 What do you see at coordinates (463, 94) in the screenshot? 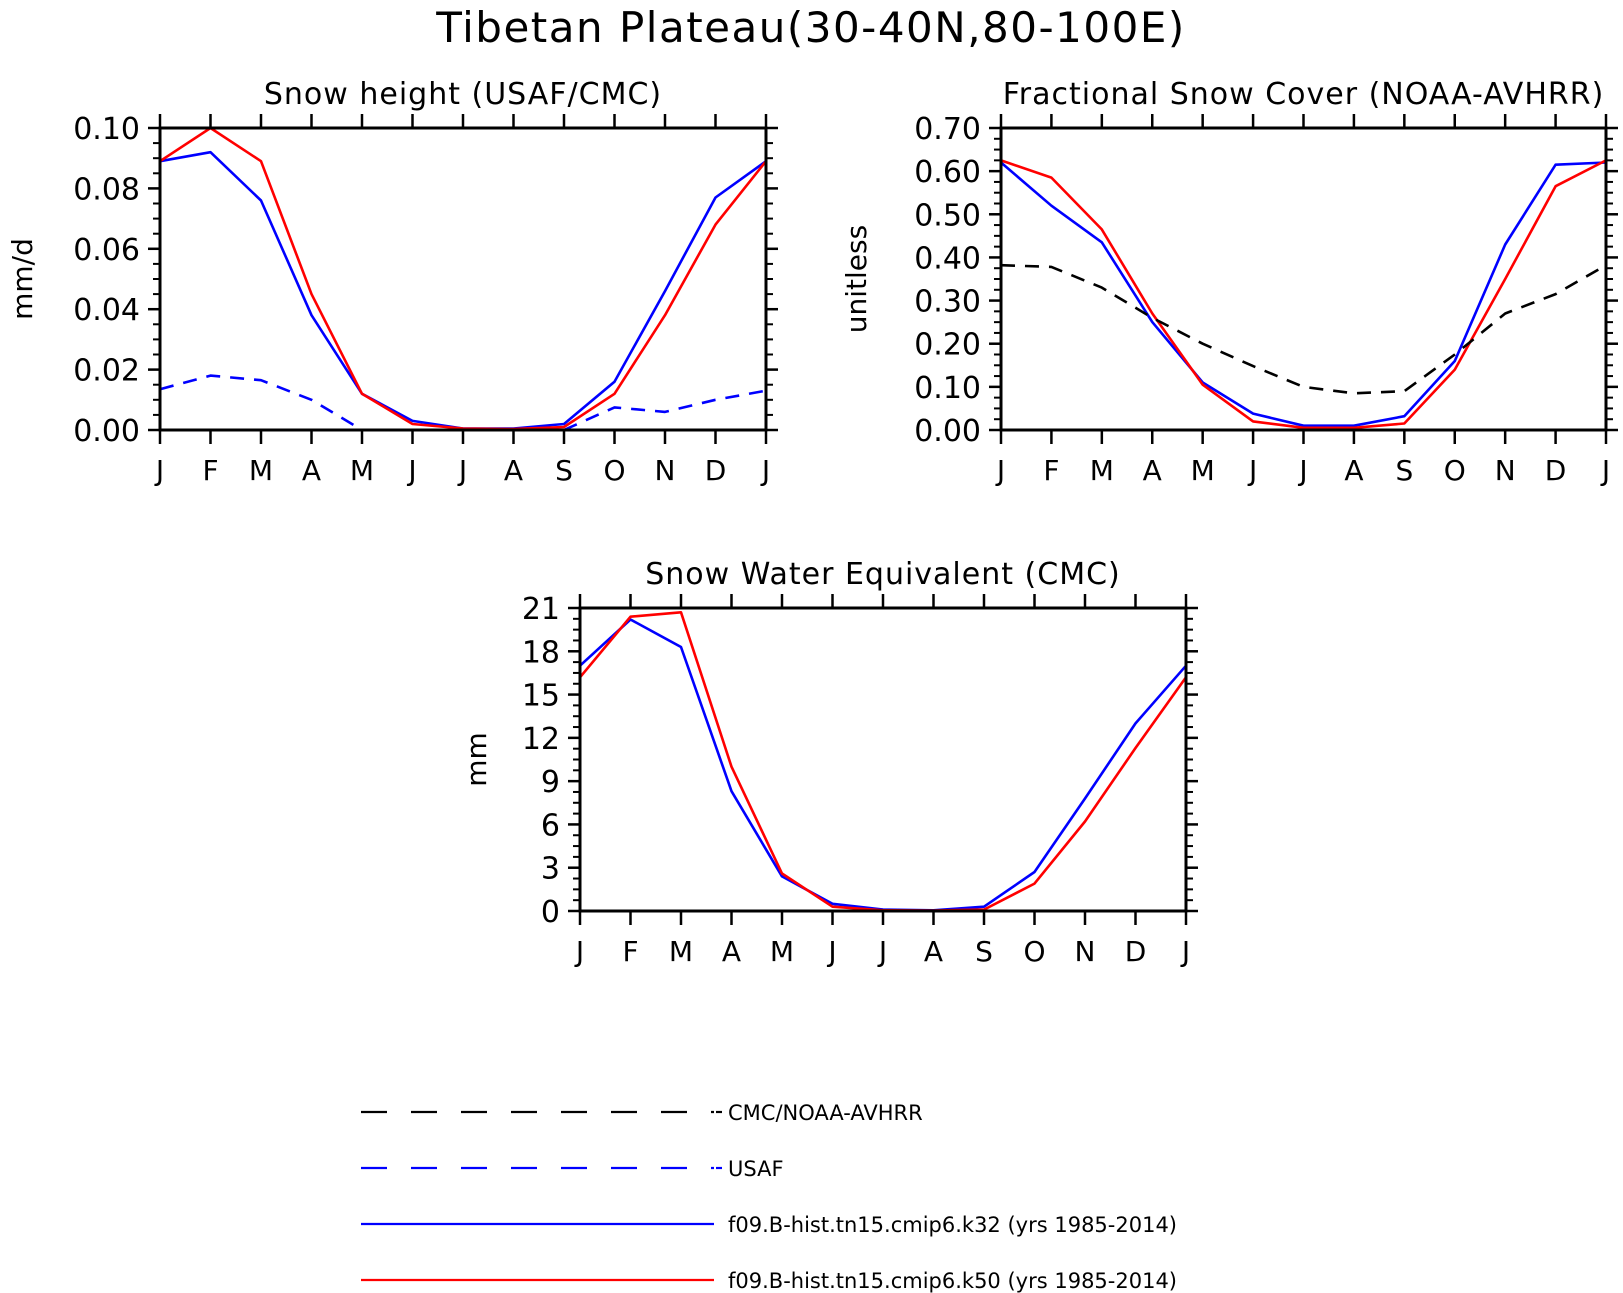
I see `panel-title: Snow height (USAF/CMC)` at bounding box center [463, 94].